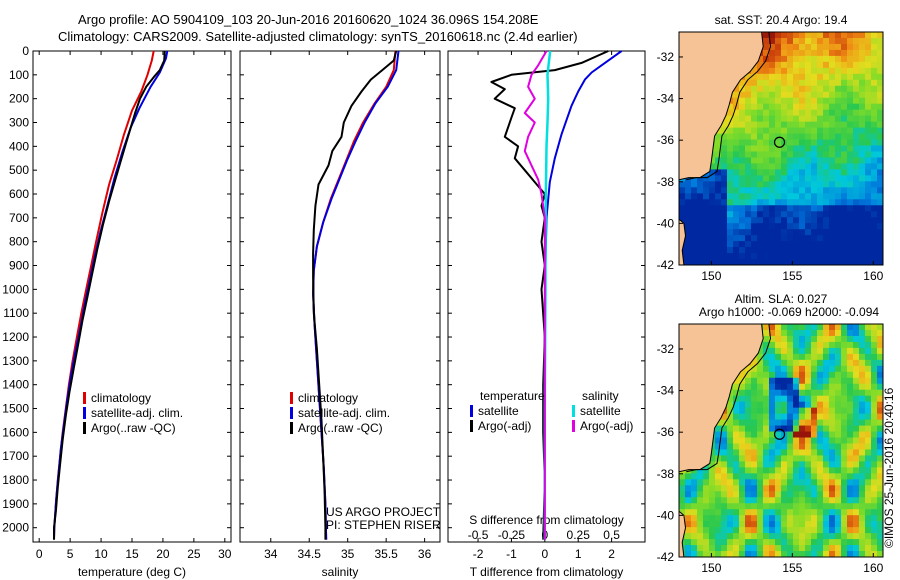 The image size is (900, 580). What do you see at coordinates (328, 398) in the screenshot?
I see `legend-entry: climatology` at bounding box center [328, 398].